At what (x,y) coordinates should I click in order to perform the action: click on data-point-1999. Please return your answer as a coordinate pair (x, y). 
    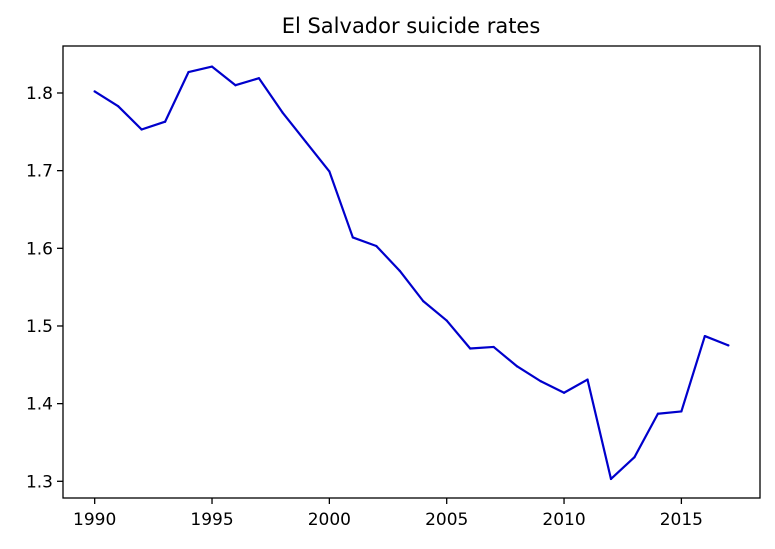
    Looking at the image, I should click on (305, 142).